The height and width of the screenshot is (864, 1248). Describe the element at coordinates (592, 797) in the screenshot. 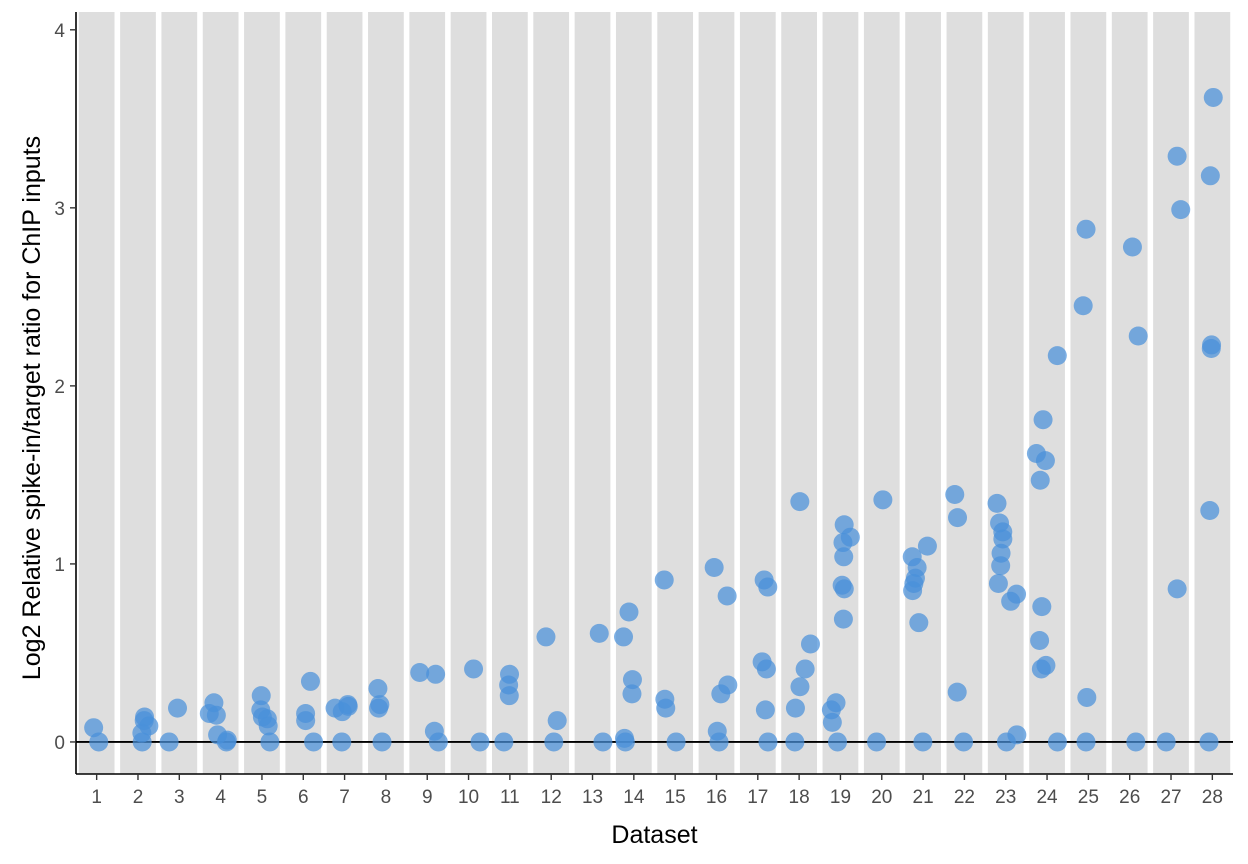

I see `x-tick-label: 13` at that location.